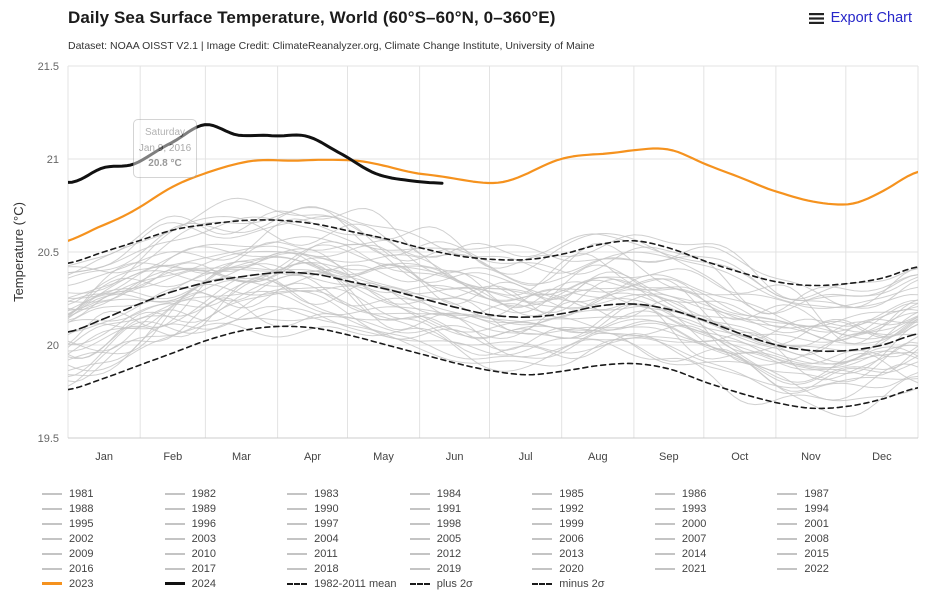 This screenshot has height=592, width=932. What do you see at coordinates (590, 523) in the screenshot?
I see `legend-item-1999: 1999` at bounding box center [590, 523].